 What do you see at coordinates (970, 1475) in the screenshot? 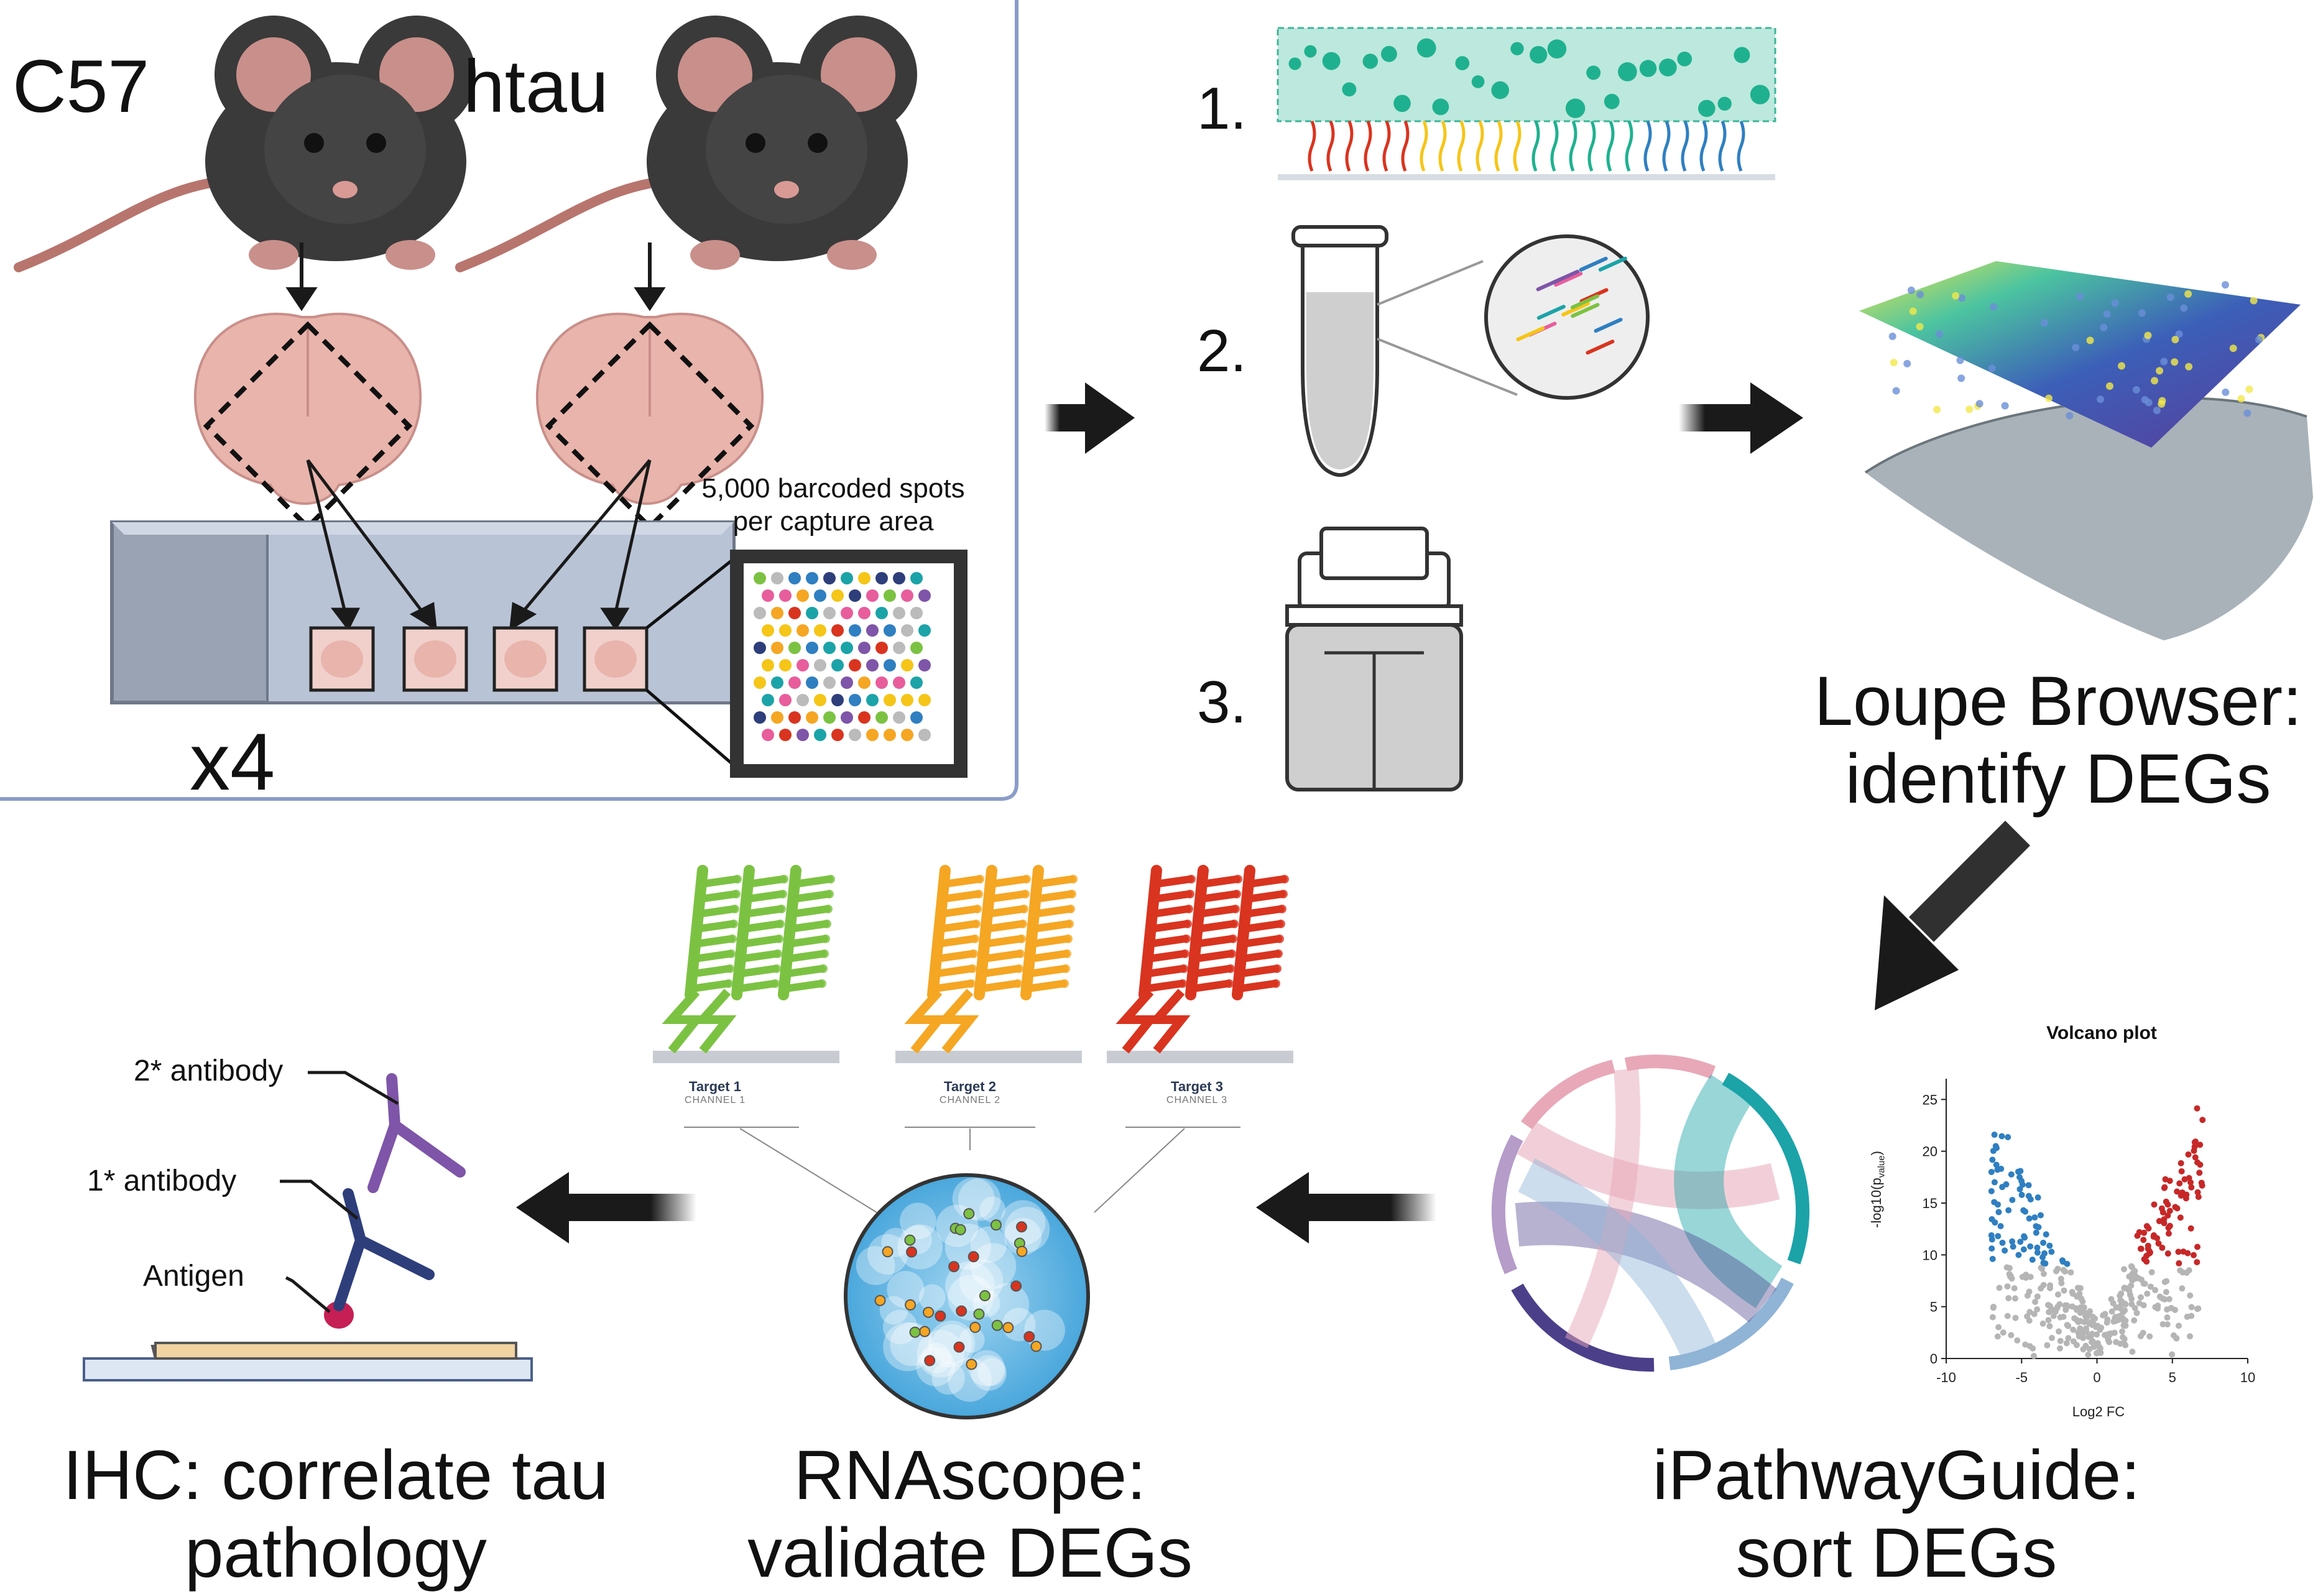
I see `rnascope-caption-line1: RNAscope:` at bounding box center [970, 1475].